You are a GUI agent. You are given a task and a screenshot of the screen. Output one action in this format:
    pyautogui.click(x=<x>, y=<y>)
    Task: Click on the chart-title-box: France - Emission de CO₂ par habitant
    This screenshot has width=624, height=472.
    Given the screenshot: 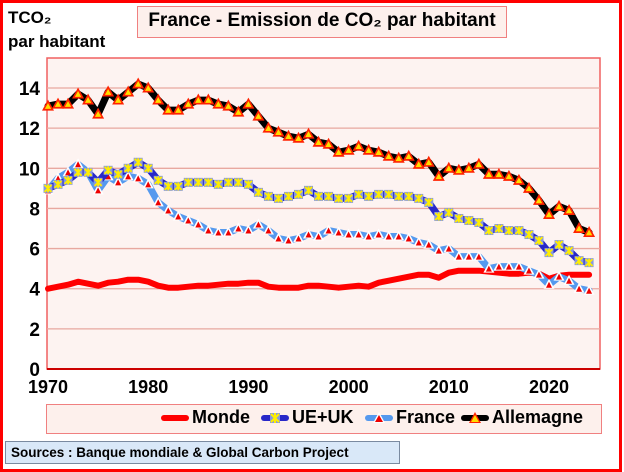 What is the action you would take?
    pyautogui.click(x=322, y=22)
    